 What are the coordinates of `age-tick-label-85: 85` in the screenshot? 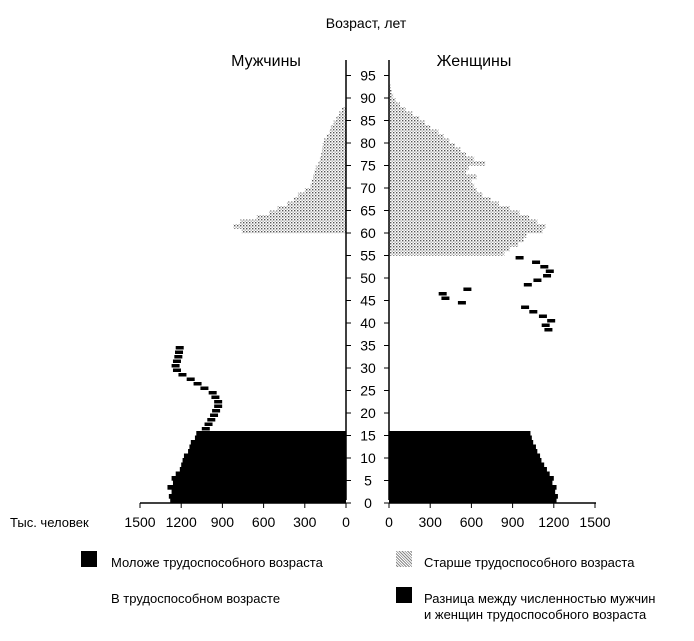 It's located at (368, 121).